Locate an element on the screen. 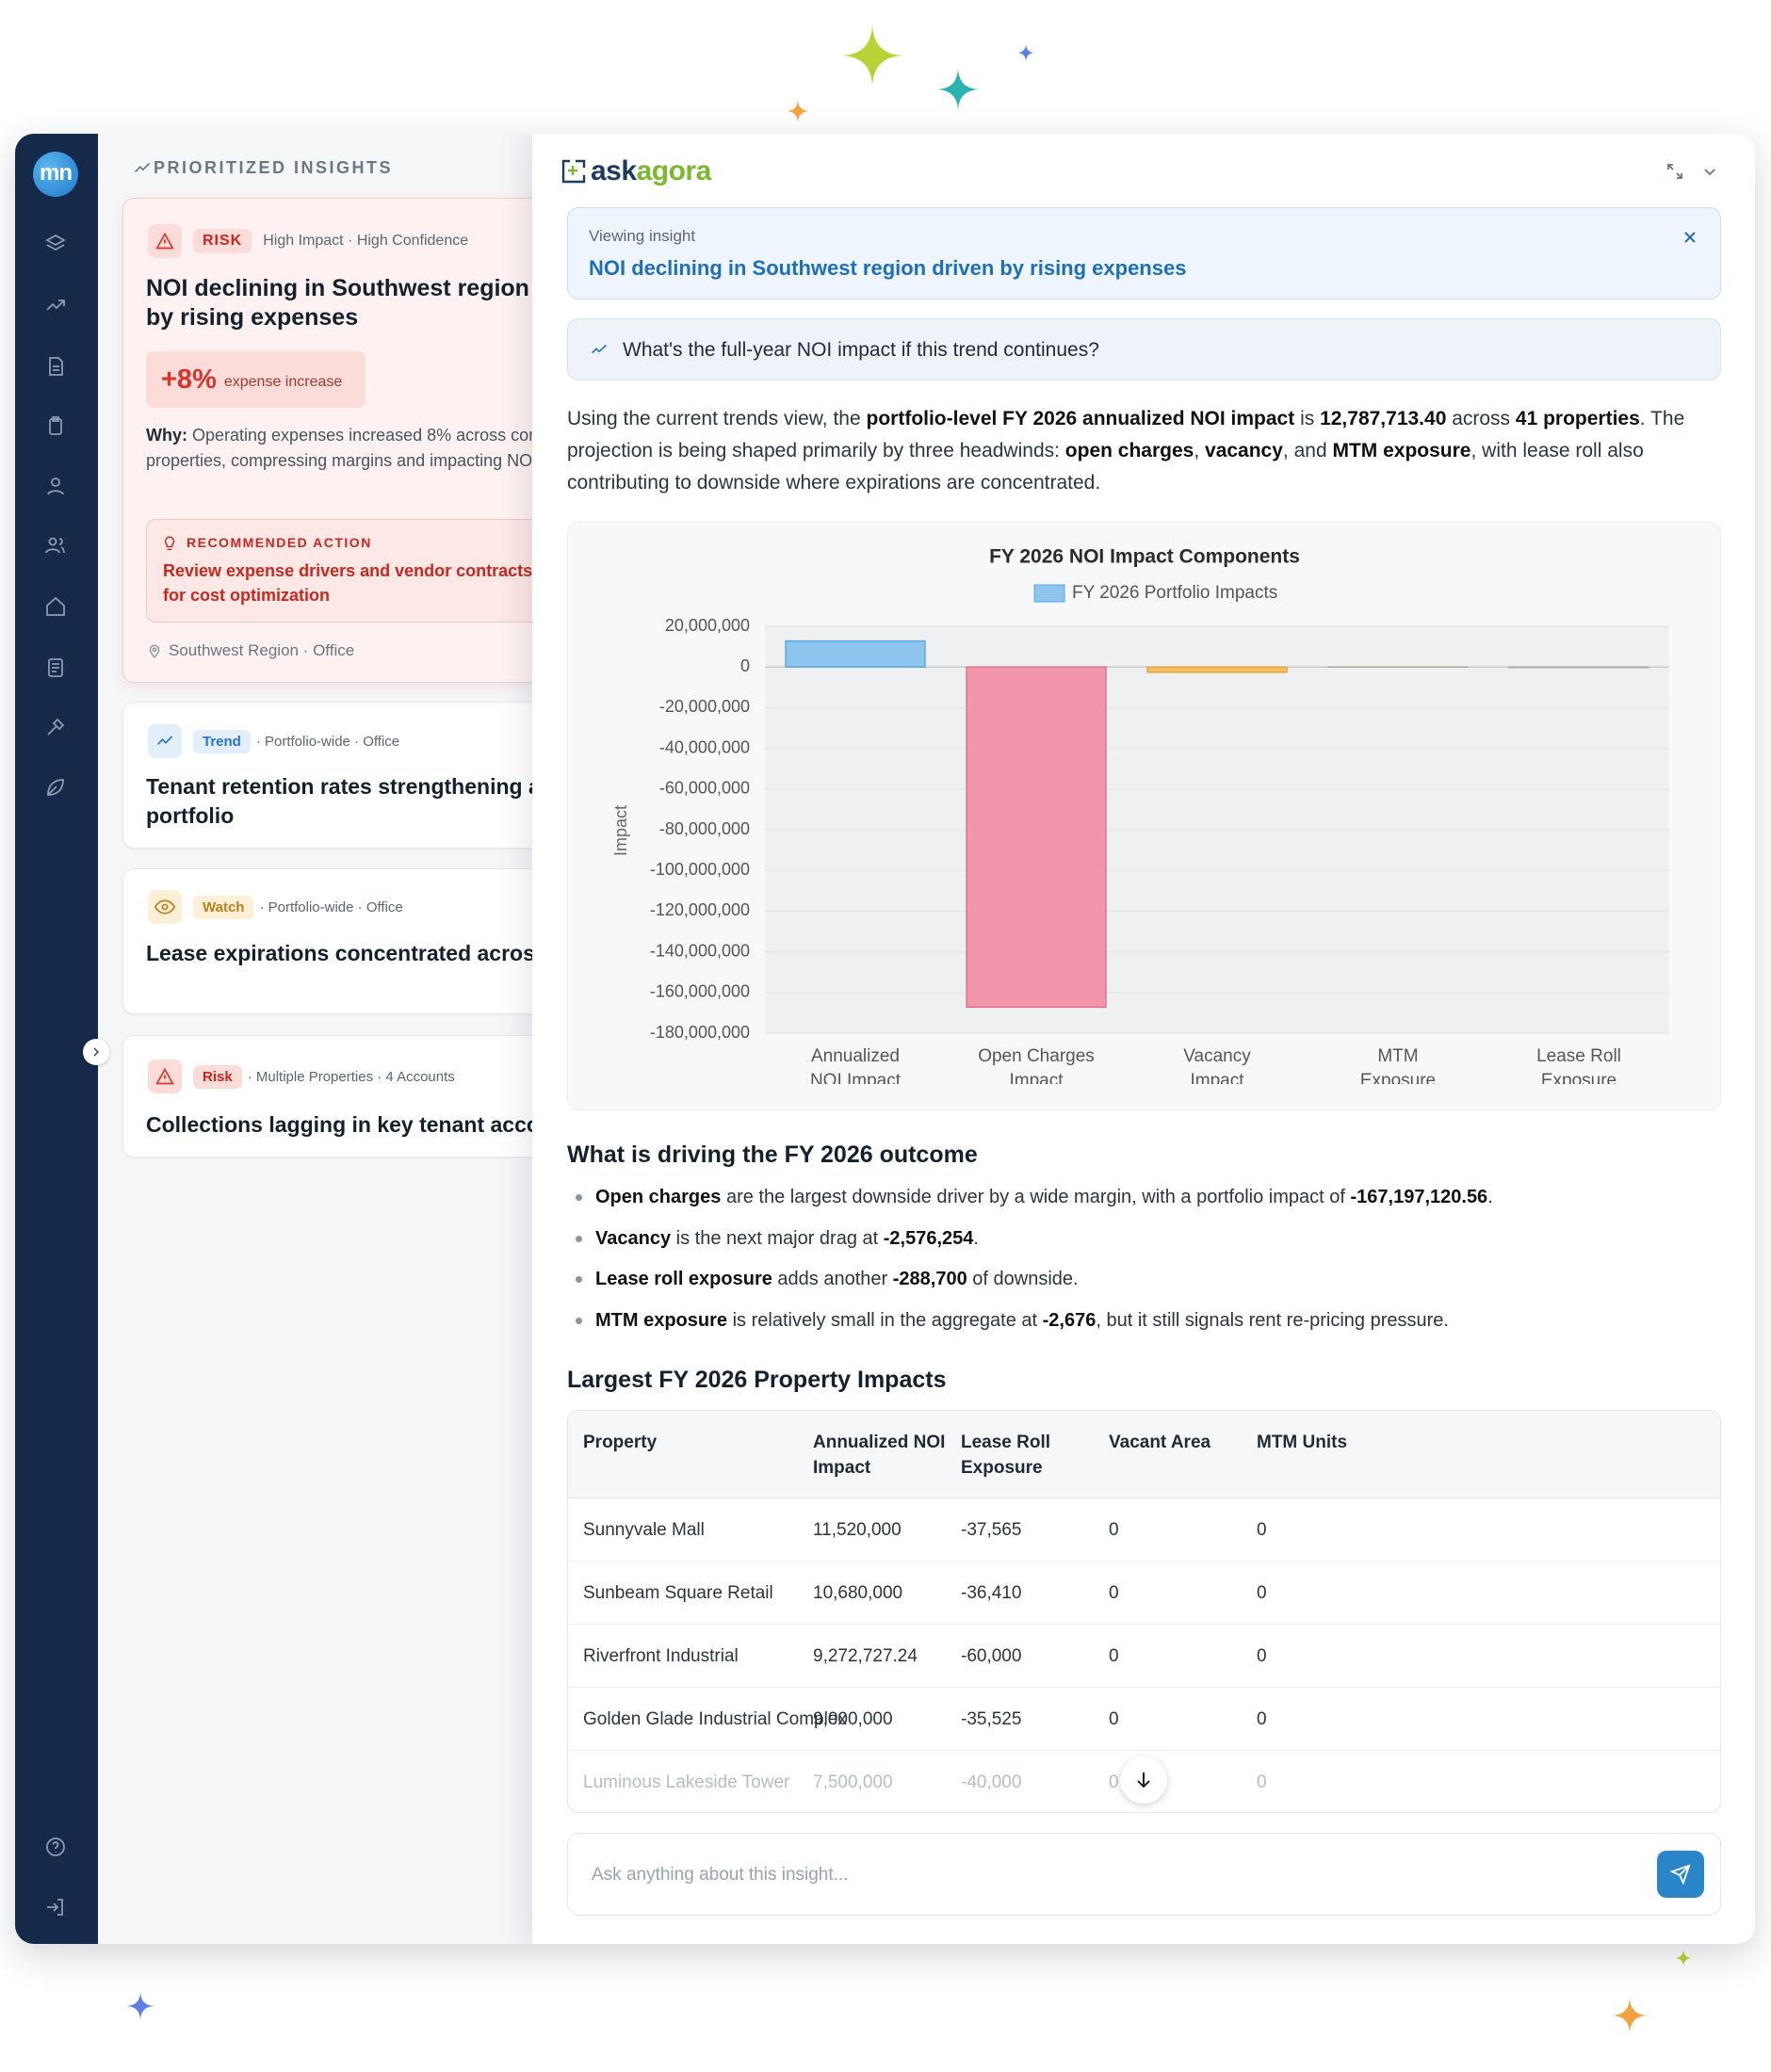  badge-row: Trend · Portfolio-wide · Office is located at coordinates (273, 741).